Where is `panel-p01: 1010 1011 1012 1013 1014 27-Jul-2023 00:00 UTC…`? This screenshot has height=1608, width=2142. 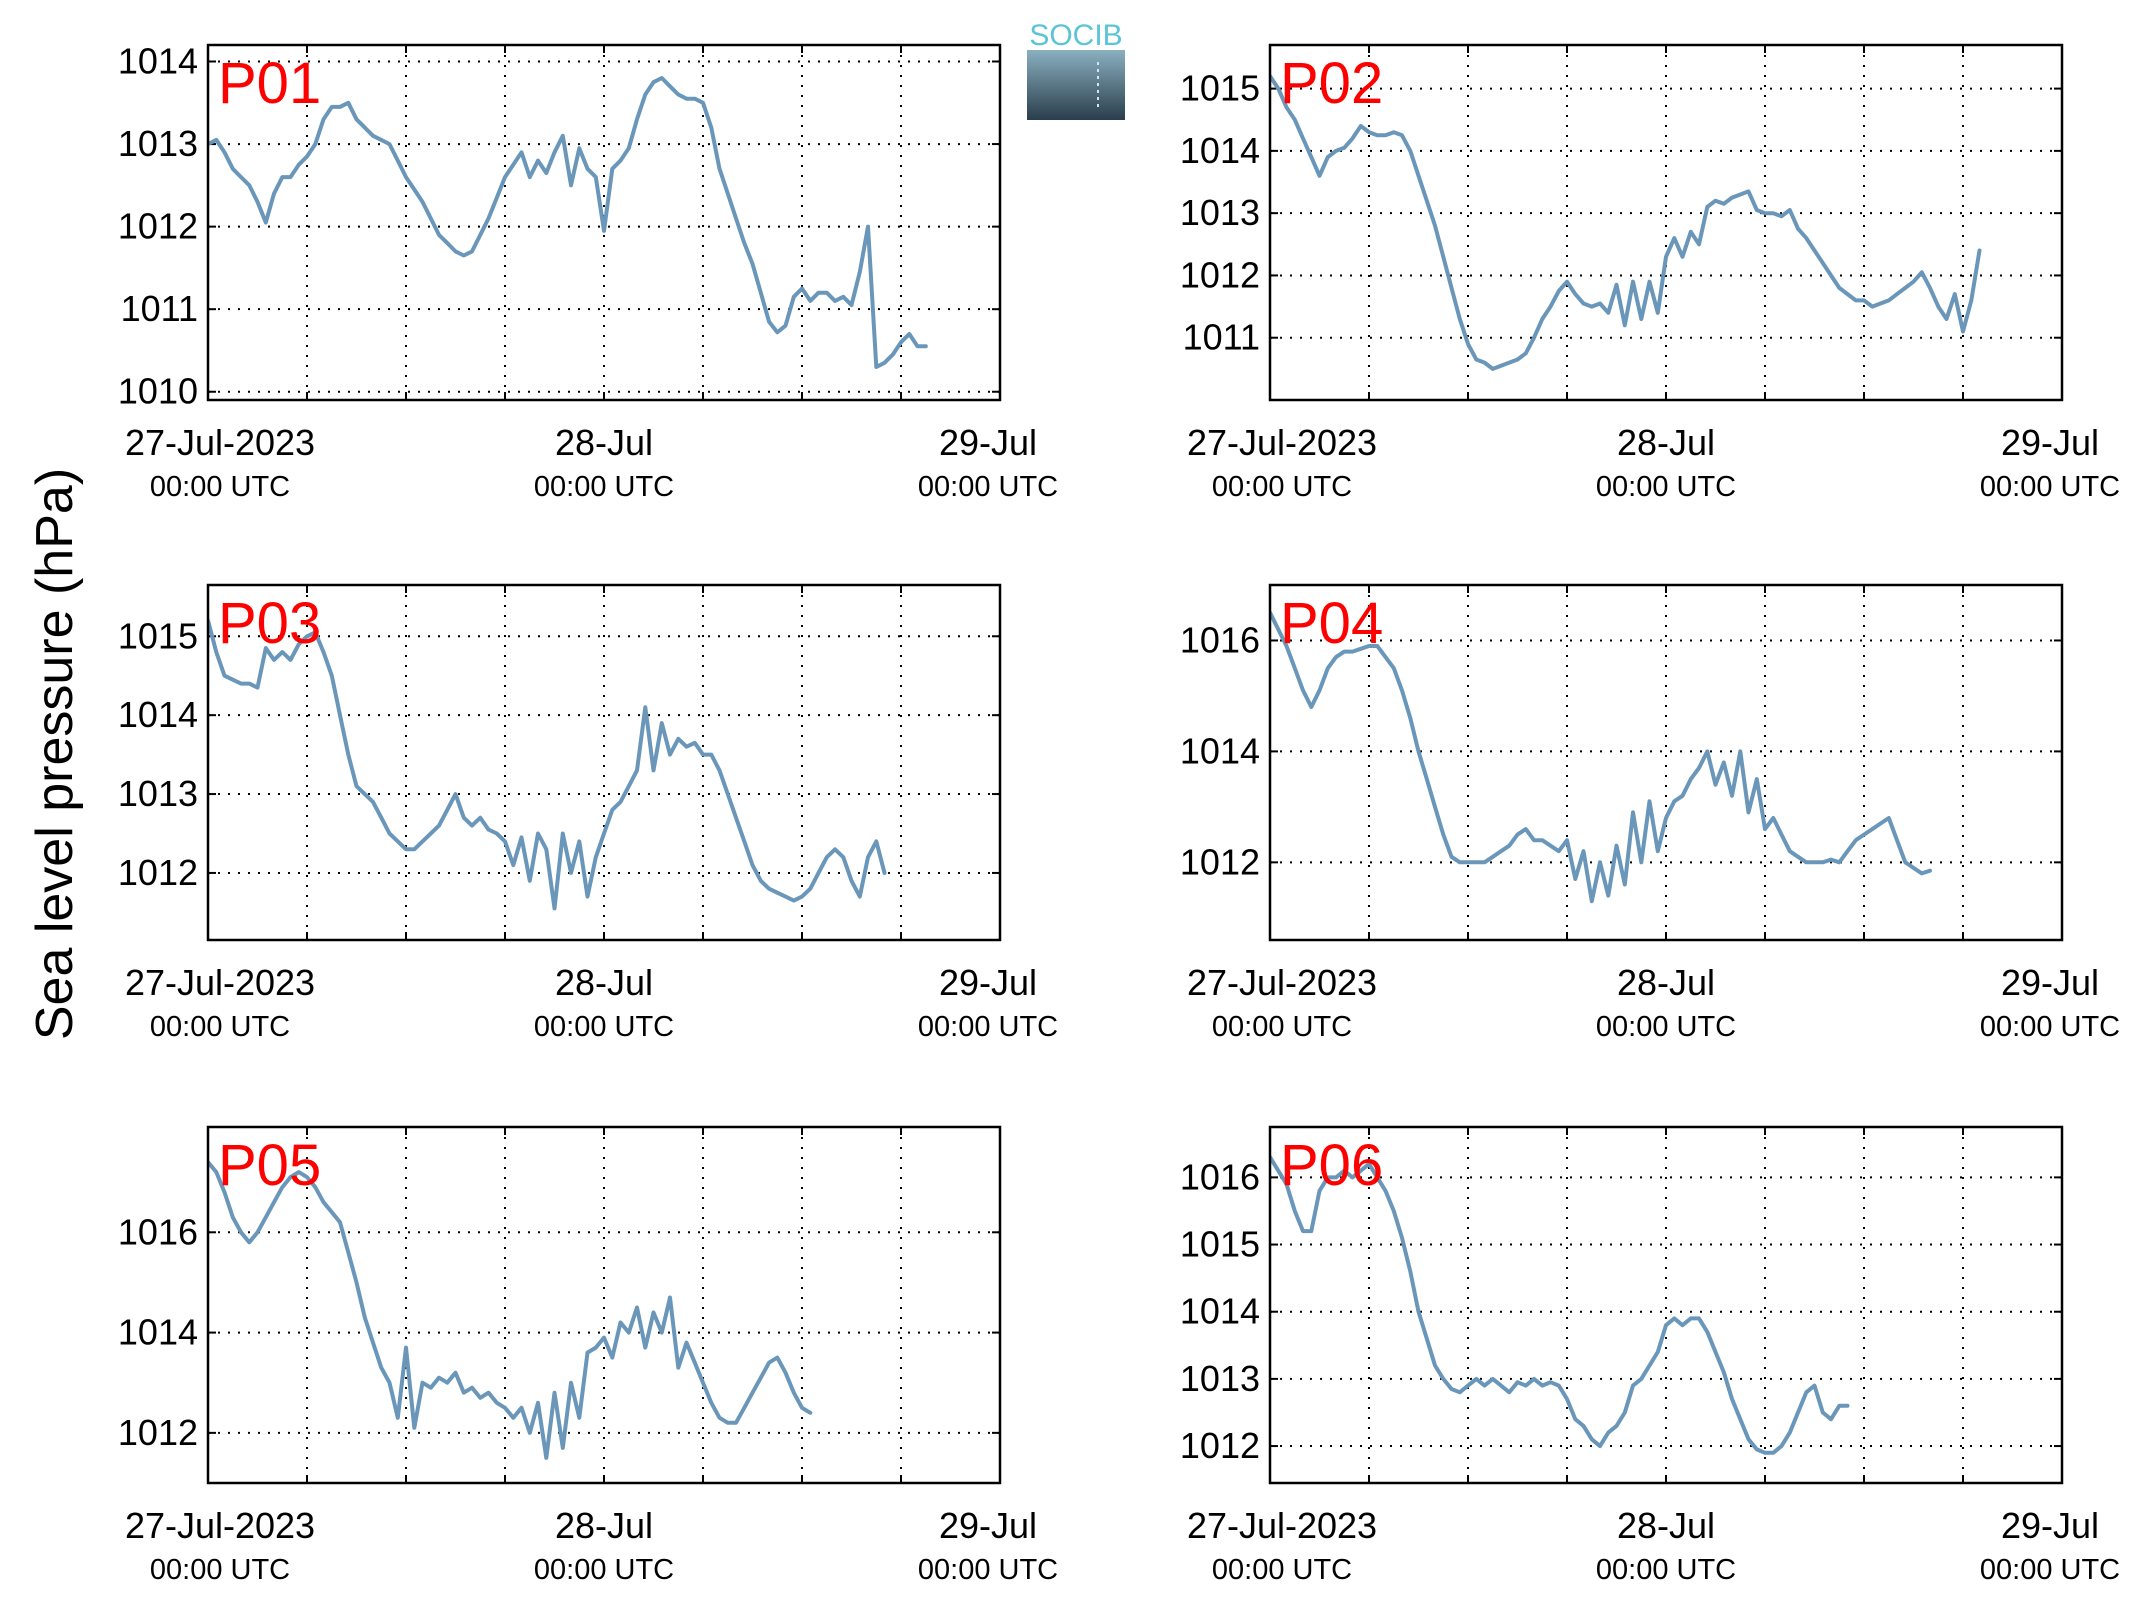
panel-p01: 1010 1011 1012 1013 1014 27-Jul-2023 00:00 UTC… is located at coordinates (588, 272).